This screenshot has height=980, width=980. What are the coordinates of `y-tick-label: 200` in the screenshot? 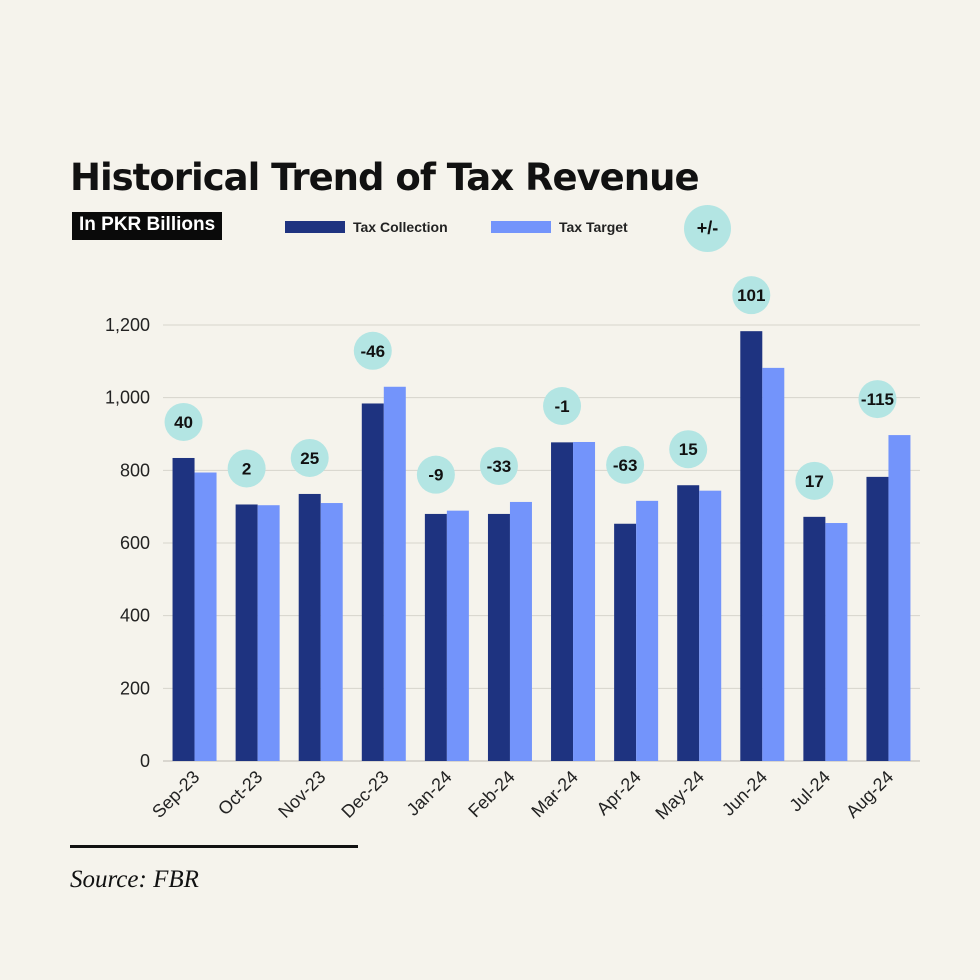 It's located at (135, 688).